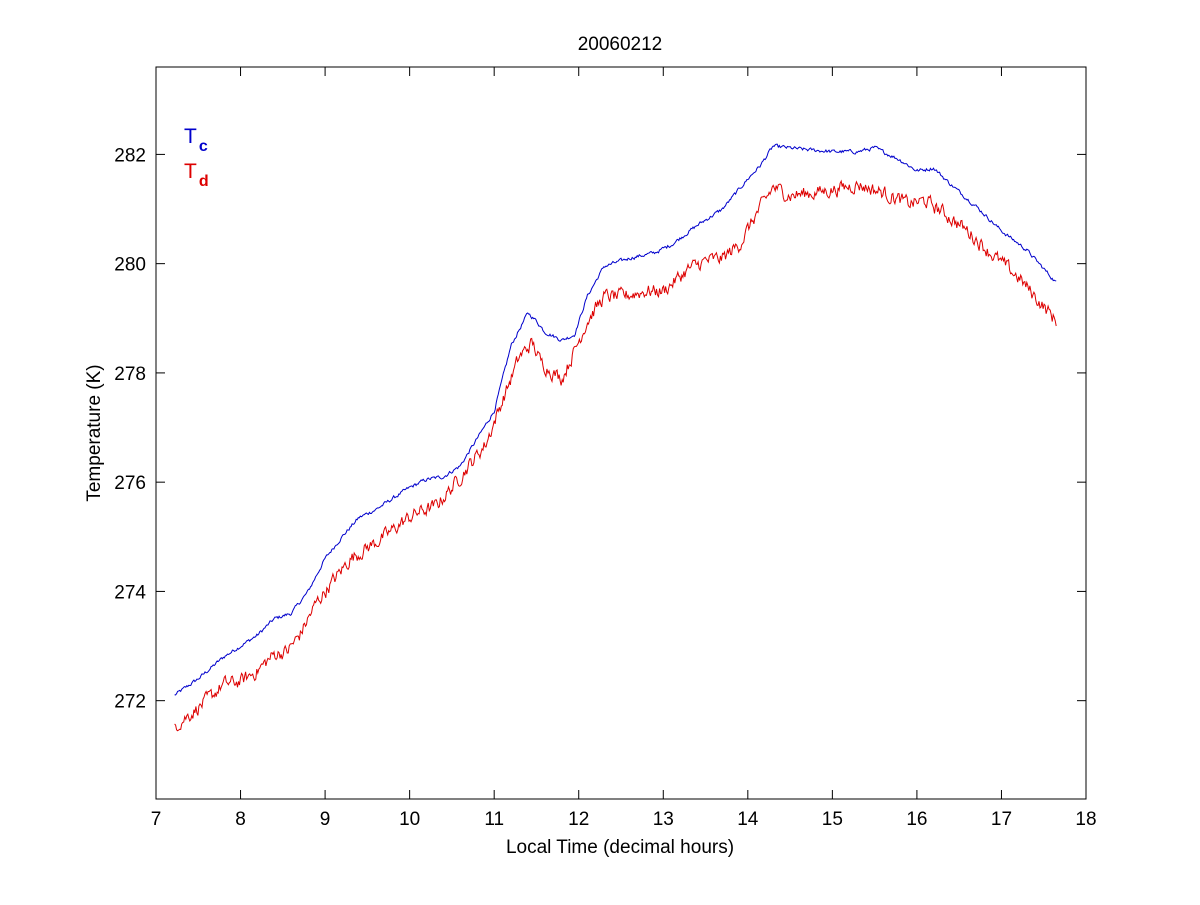 The width and height of the screenshot is (1200, 905). Describe the element at coordinates (130, 374) in the screenshot. I see `y-tick-label: 278` at that location.